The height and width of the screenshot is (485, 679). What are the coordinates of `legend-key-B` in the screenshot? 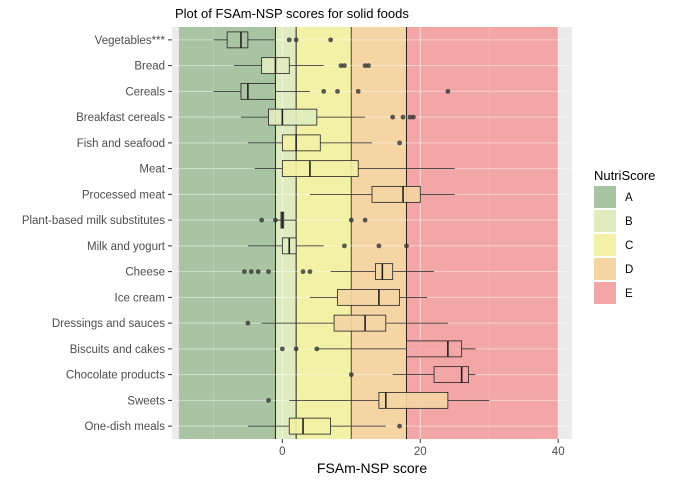 It's located at (605, 221).